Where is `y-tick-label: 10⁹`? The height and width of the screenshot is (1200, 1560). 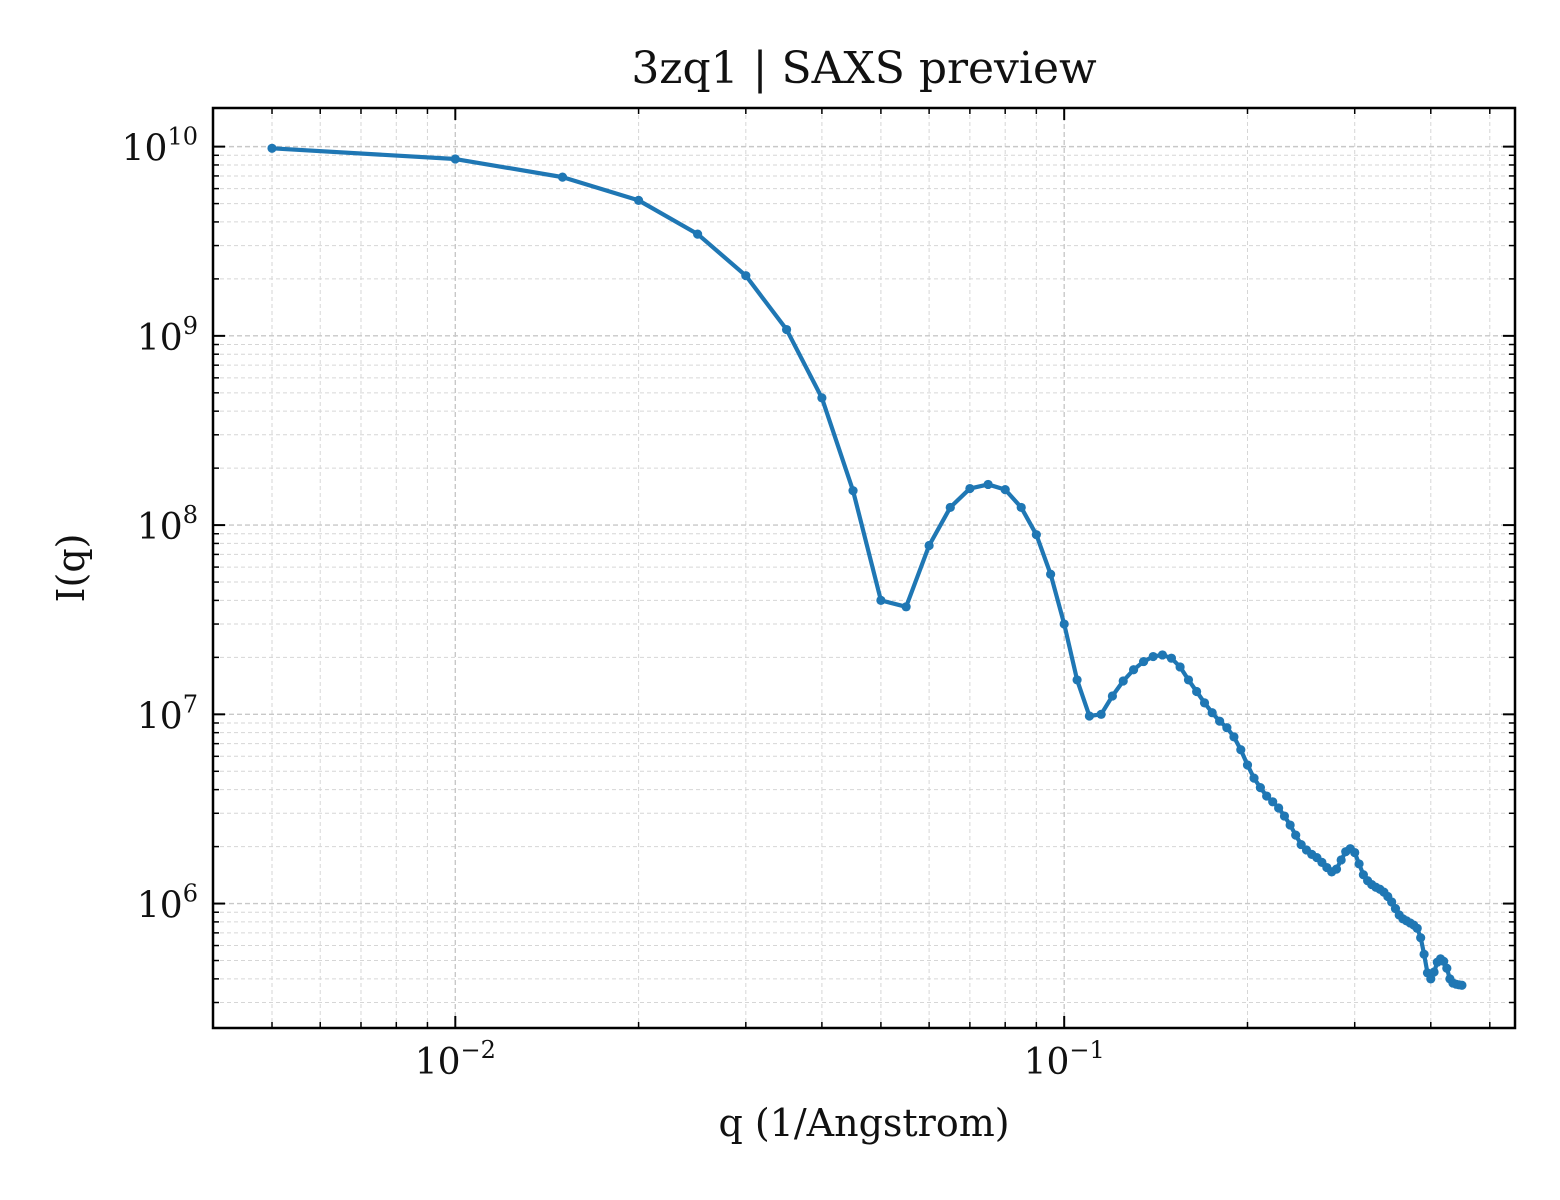 y-tick-label: 10⁹ is located at coordinates (167, 335).